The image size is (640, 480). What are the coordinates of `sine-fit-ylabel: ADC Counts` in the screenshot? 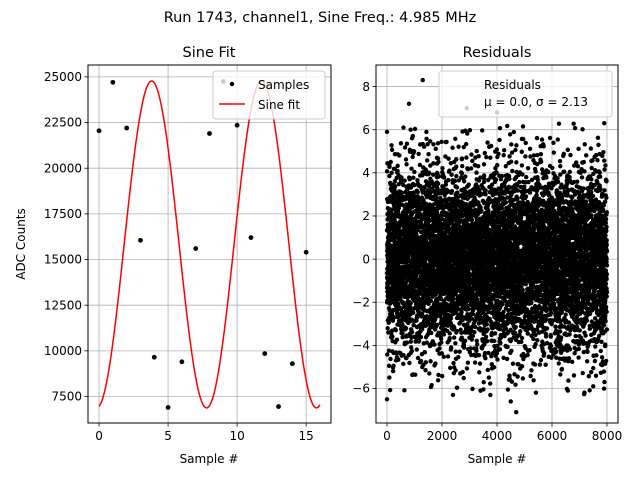 It's located at (21, 244).